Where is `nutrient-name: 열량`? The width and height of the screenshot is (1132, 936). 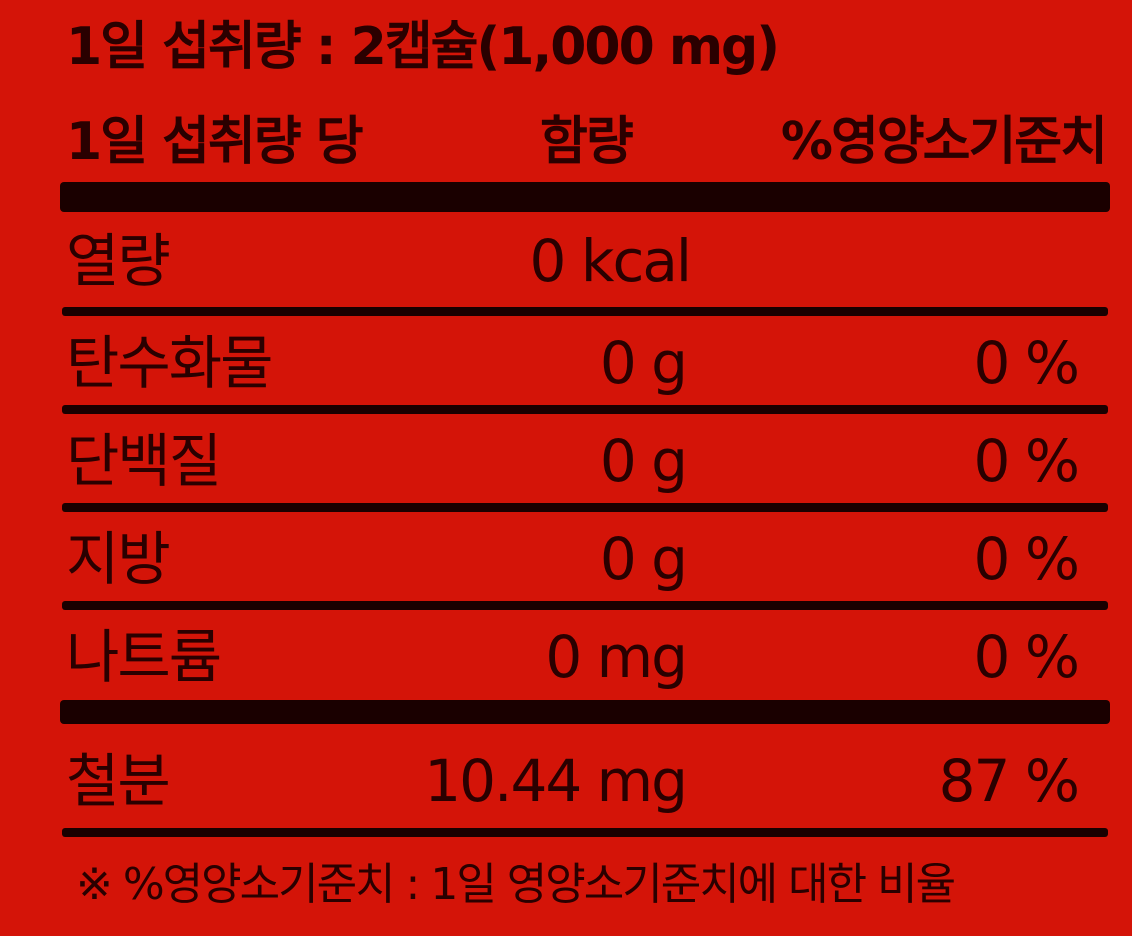 nutrient-name: 열량 is located at coordinates (118, 261).